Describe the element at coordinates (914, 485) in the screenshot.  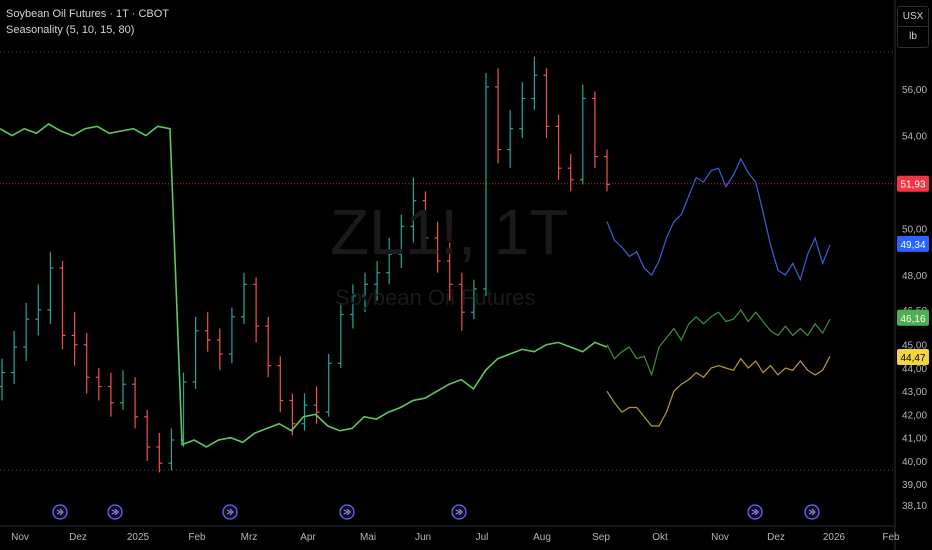
I see `y-tick-label: 39,00` at that location.